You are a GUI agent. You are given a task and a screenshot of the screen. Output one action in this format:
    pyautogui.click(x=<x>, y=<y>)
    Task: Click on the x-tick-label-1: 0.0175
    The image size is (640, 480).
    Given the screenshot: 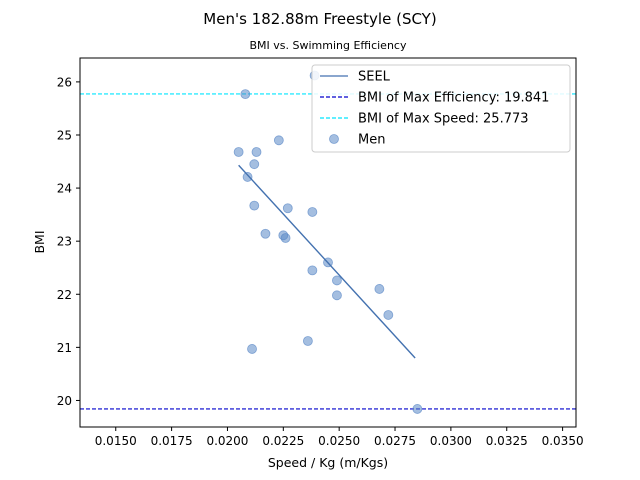 What is the action you would take?
    pyautogui.click(x=172, y=441)
    